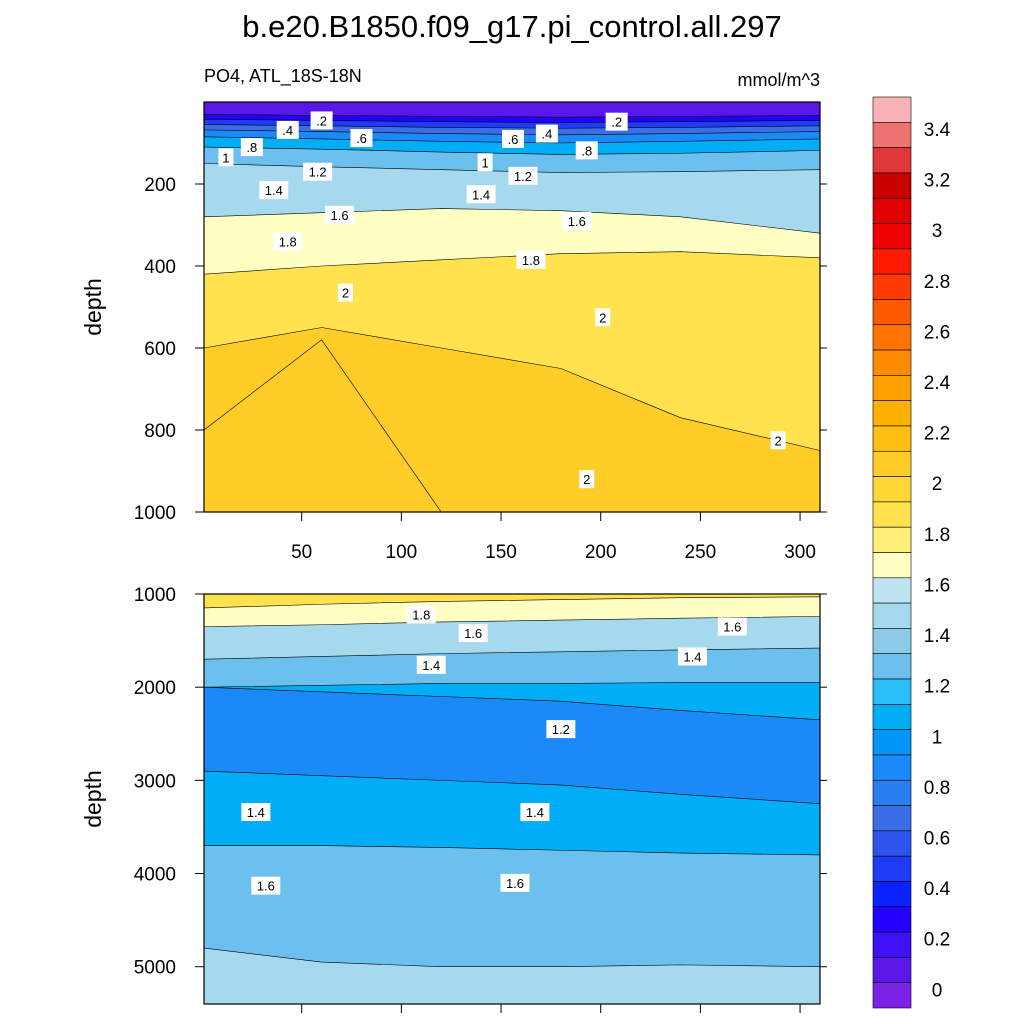 The image size is (1024, 1024). What do you see at coordinates (485, 162) in the screenshot?
I see `contour-label: 1` at bounding box center [485, 162].